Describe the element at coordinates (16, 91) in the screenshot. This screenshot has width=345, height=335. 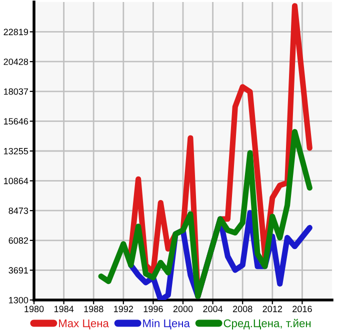
I see `y-tick-label: 18037` at that location.